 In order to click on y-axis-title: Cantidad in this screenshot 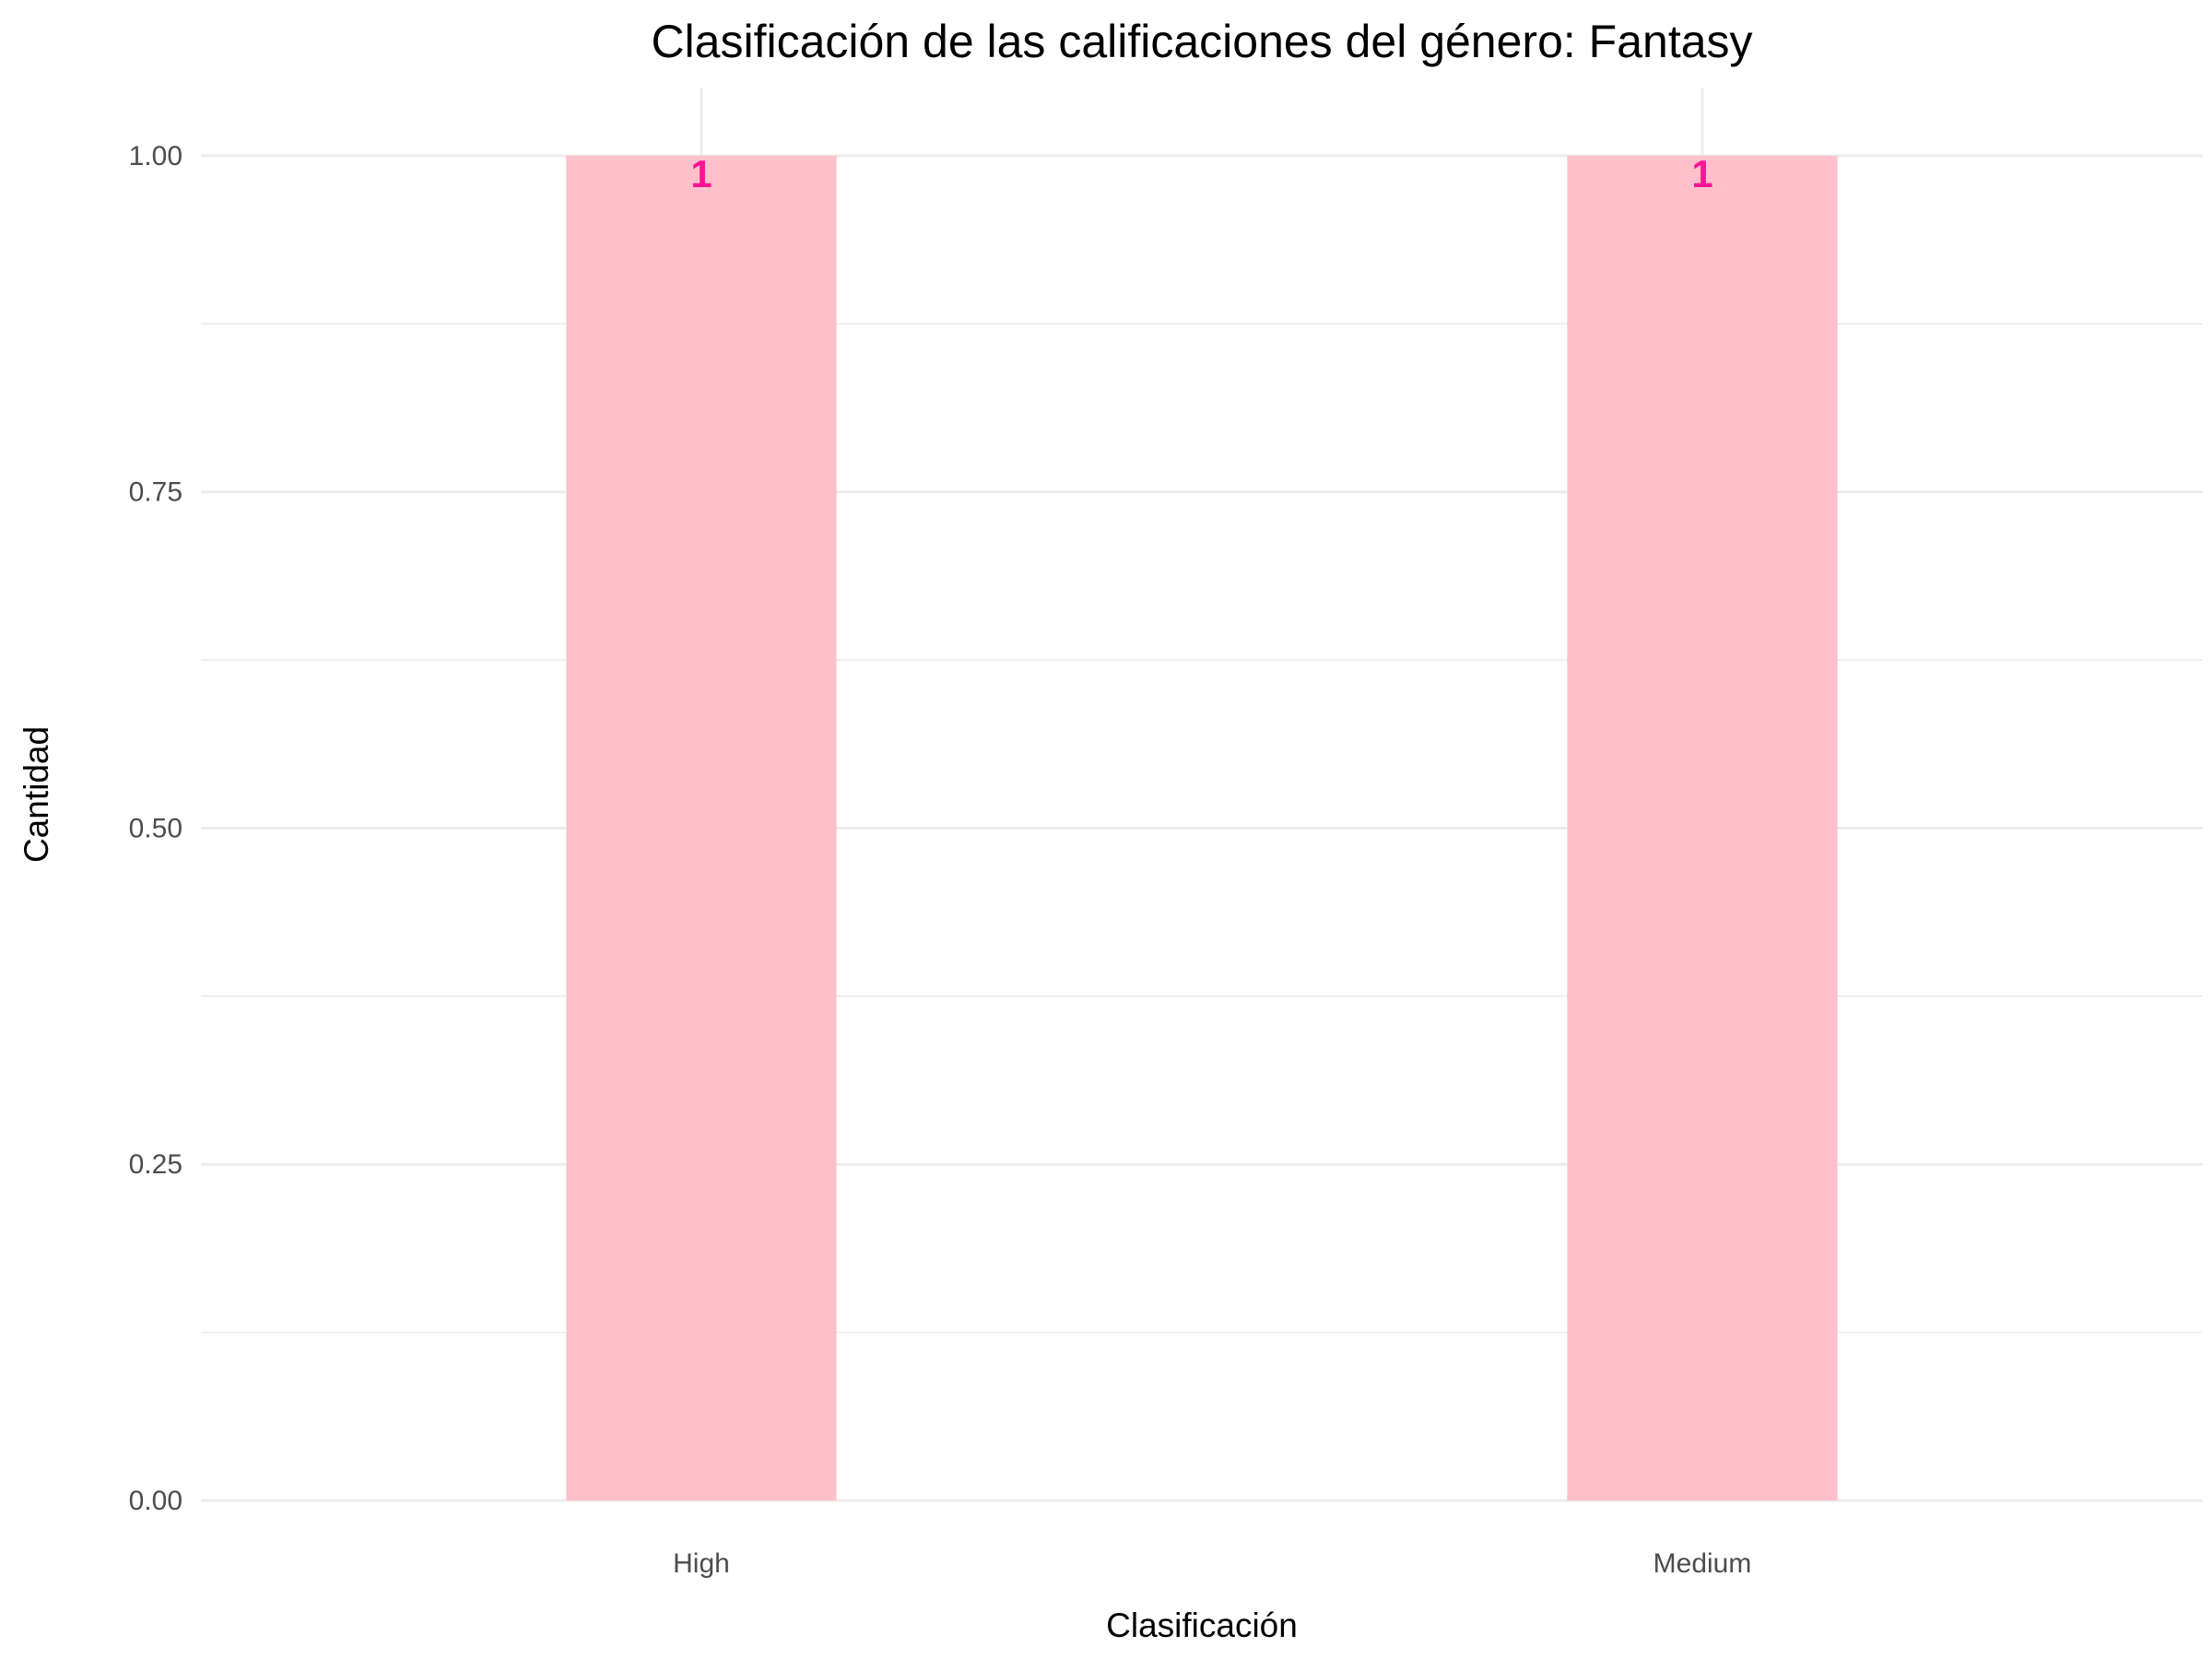, I will do `click(36, 794)`.